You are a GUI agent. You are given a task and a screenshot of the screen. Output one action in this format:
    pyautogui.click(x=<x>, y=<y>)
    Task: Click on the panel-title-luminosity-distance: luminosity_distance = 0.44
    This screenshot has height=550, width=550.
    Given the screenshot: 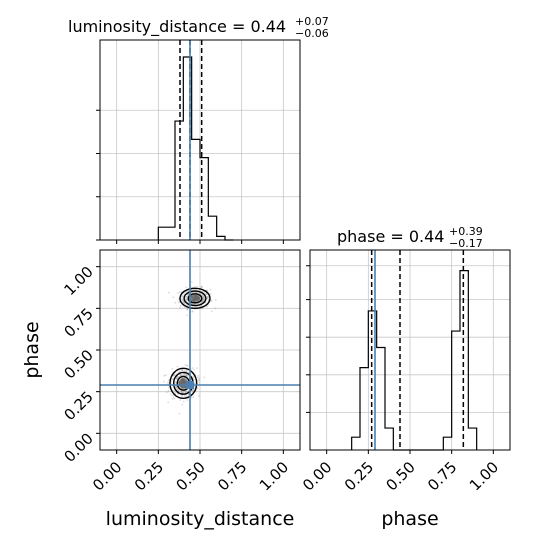 What is the action you would take?
    pyautogui.click(x=177, y=27)
    